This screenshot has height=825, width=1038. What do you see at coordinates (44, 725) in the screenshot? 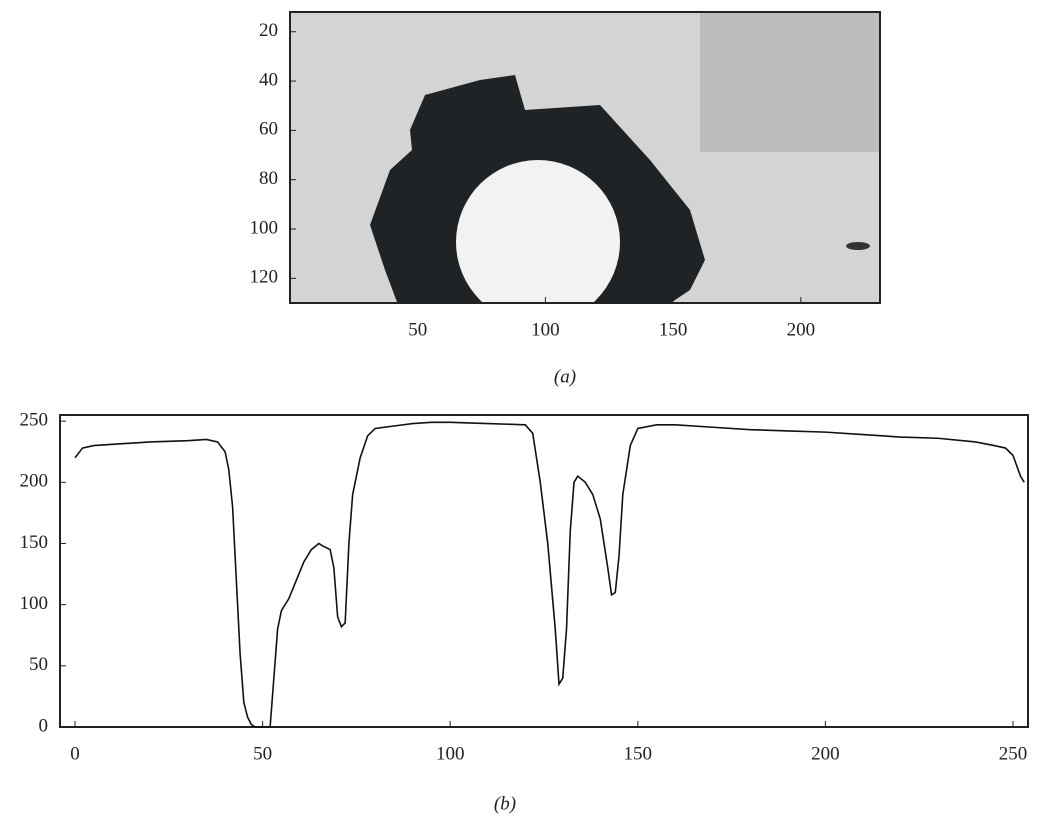
I see `y-tick-label: 0` at bounding box center [44, 725].